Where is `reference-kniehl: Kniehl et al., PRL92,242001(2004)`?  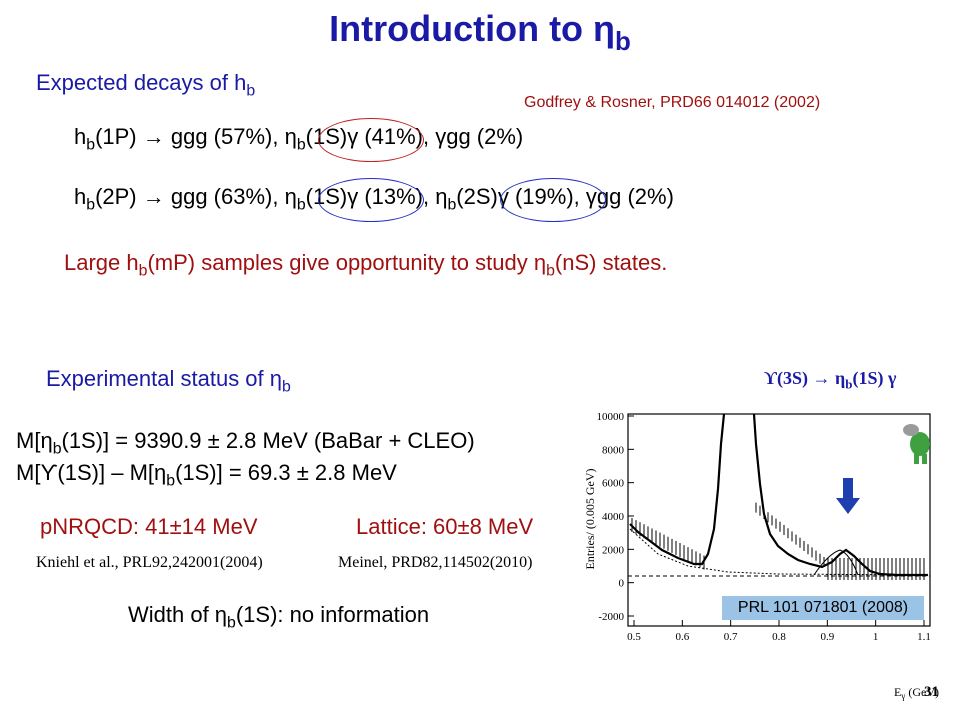
reference-kniehl: Kniehl et al., PRL92,242001(2004) is located at coordinates (149, 562).